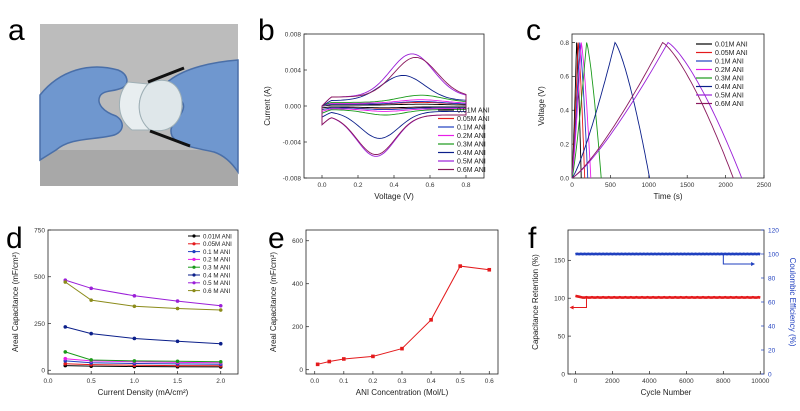 The height and width of the screenshot is (411, 800). Describe the element at coordinates (737, 259) in the screenshot. I see `efficiency-arrow` at that location.